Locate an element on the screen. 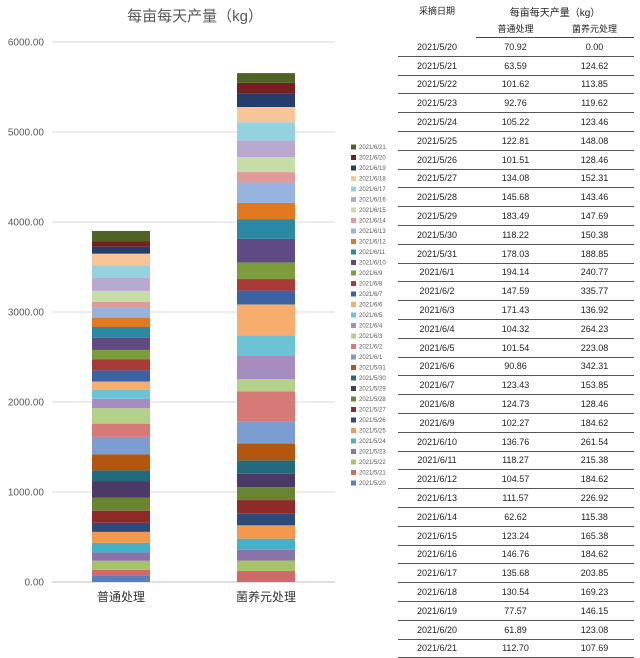  table-cell-date: 2021/6/4 is located at coordinates (437, 329).